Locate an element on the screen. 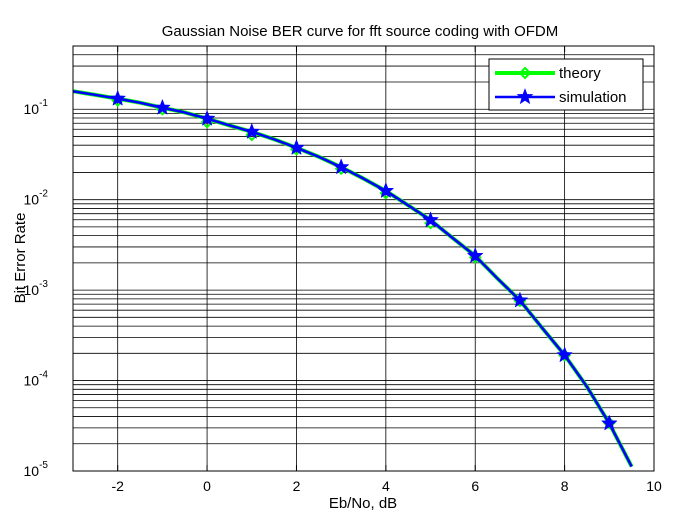 The height and width of the screenshot is (532, 695). y-tick-exponent: -4 is located at coordinates (43, 375).